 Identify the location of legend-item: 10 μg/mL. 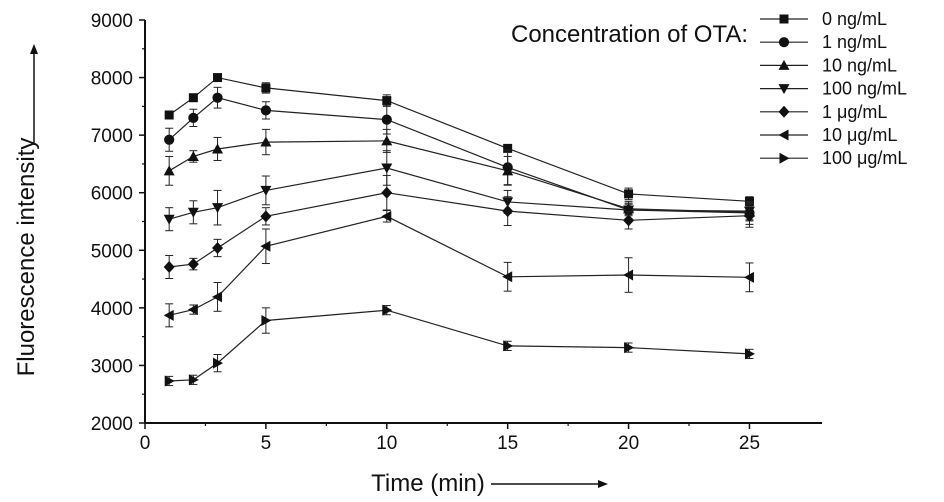
(828, 135).